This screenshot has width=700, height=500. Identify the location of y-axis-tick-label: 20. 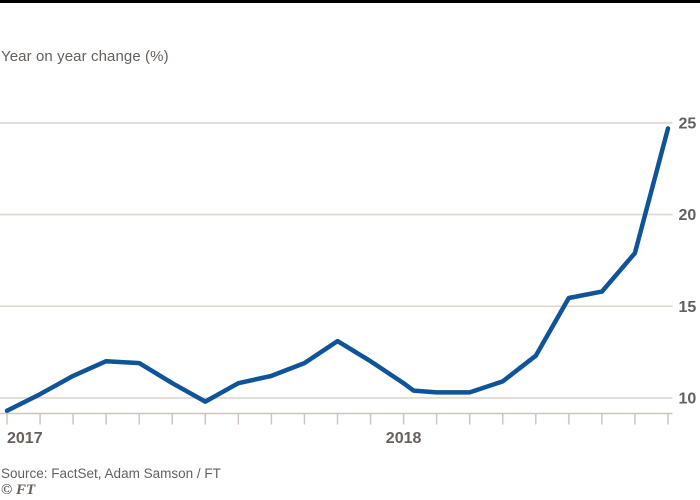
(688, 215).